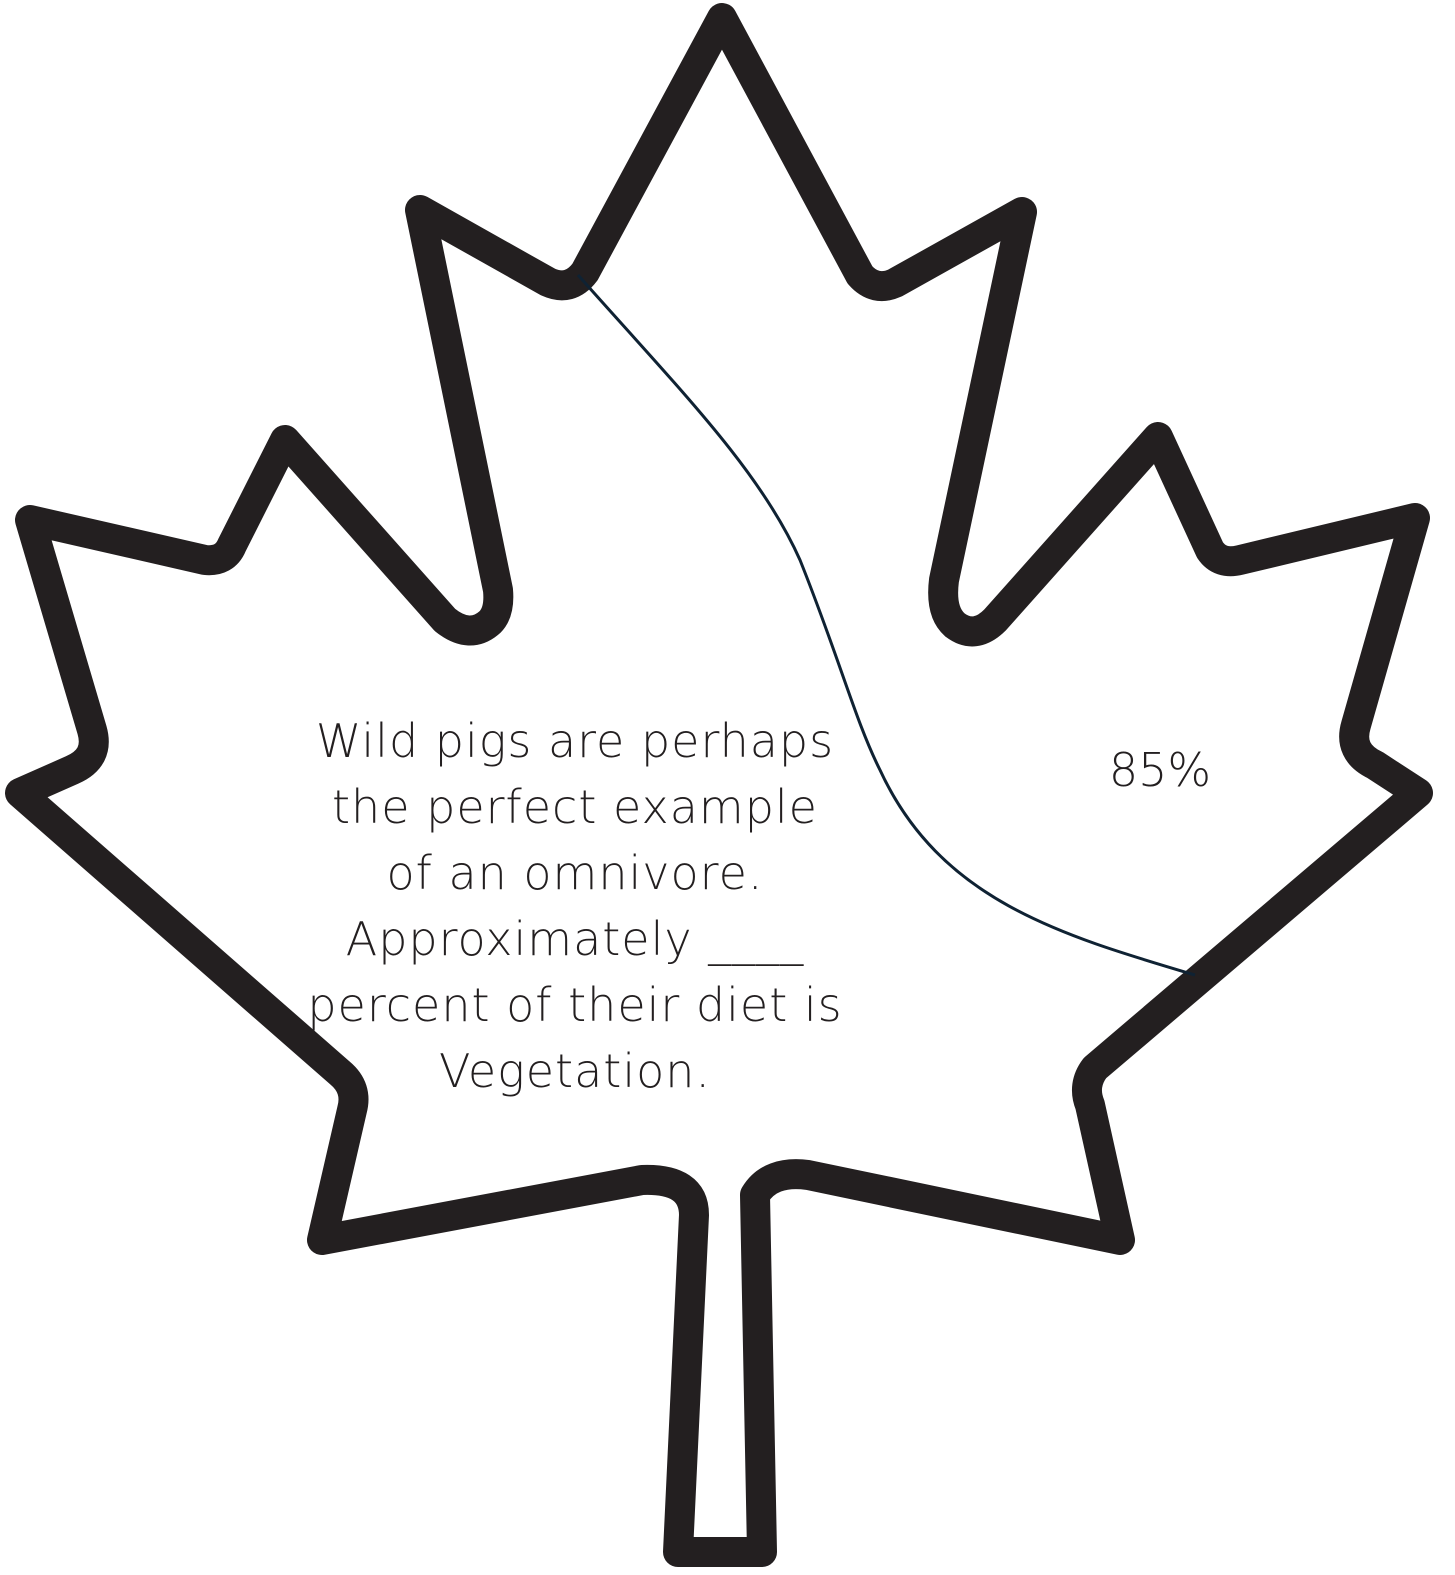 The height and width of the screenshot is (1575, 1455). I want to click on question-line: Approximately ____, so click(575, 939).